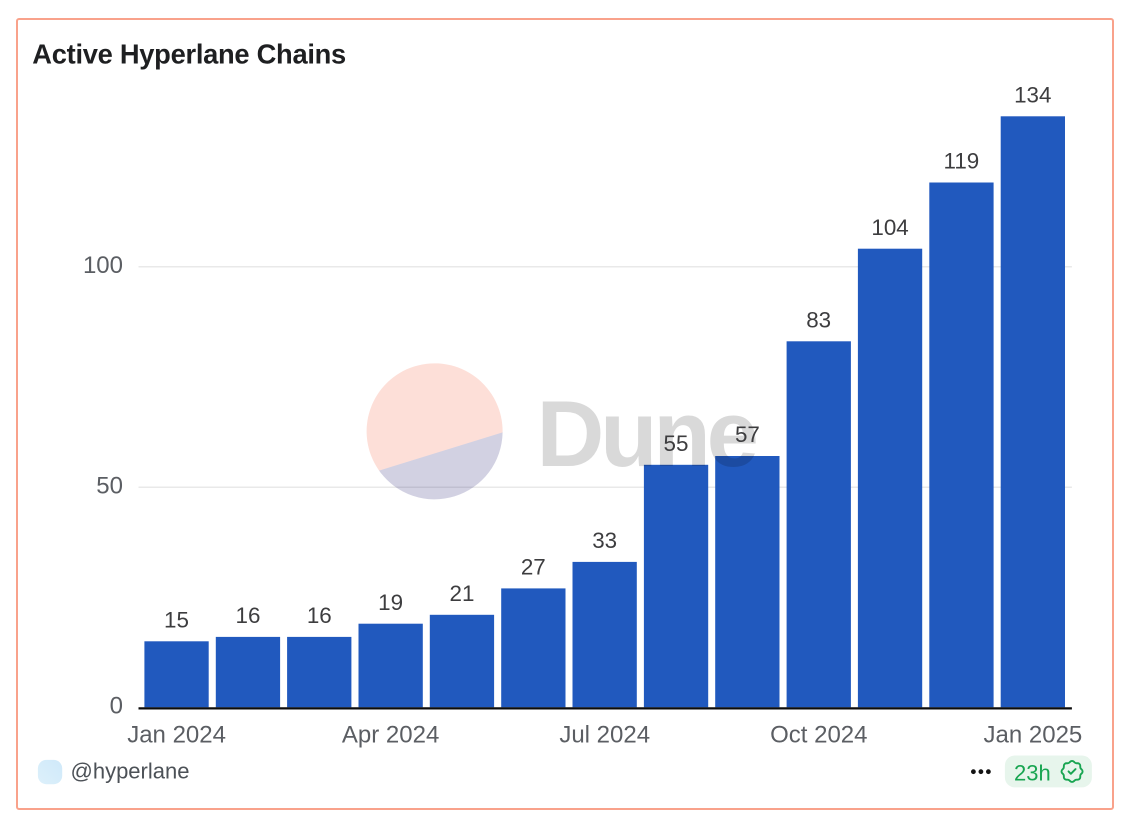  Describe the element at coordinates (818, 320) in the screenshot. I see `svg-text: 83` at that location.